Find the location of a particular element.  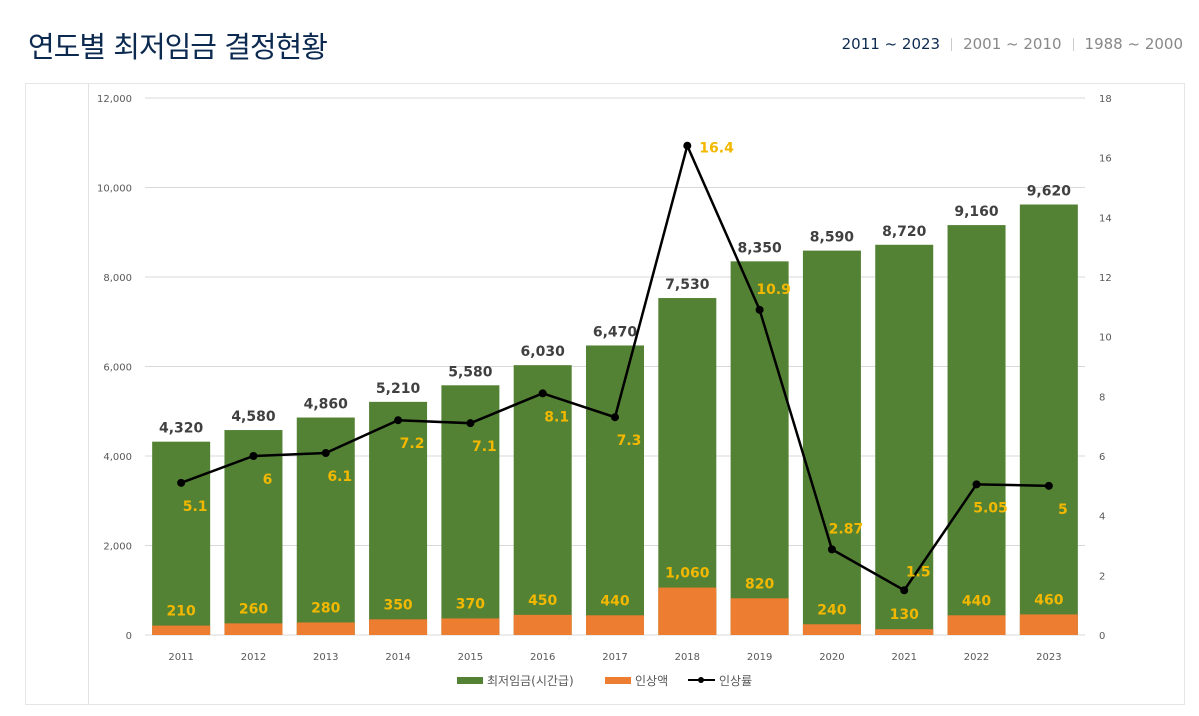

increase-data-label: 280 is located at coordinates (325, 608).